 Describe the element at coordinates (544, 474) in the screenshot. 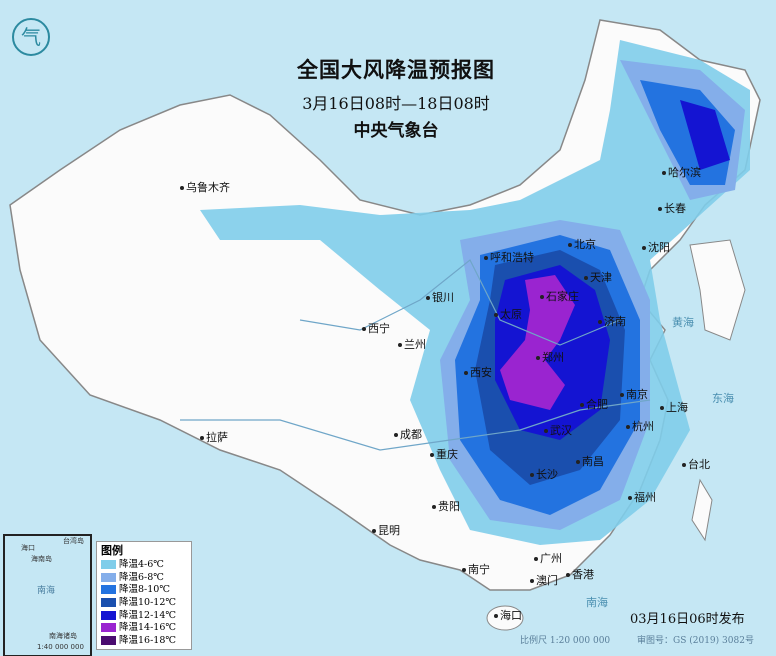

I see `city-label: 长沙` at that location.